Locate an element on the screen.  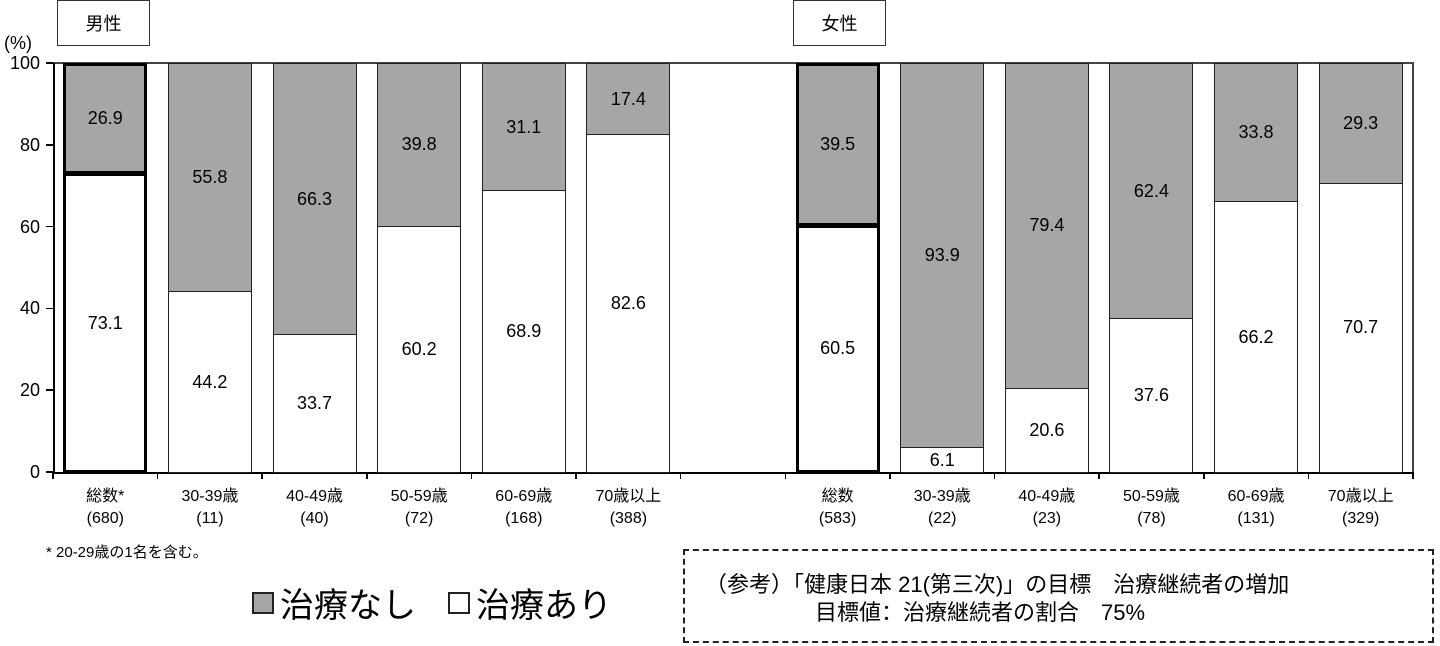
y-tick-label: 40 is located at coordinates (29, 308).